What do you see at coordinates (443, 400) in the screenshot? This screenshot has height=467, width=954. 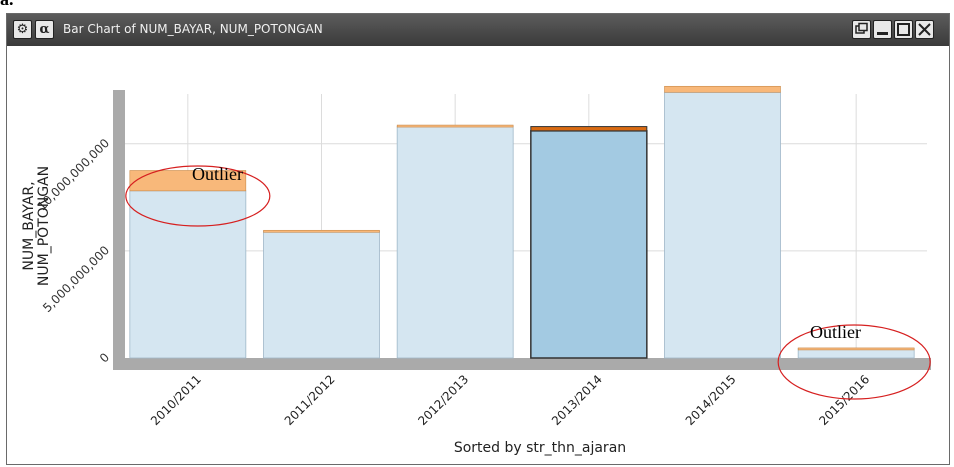 I see `x-tick-label: 2012/2013` at bounding box center [443, 400].